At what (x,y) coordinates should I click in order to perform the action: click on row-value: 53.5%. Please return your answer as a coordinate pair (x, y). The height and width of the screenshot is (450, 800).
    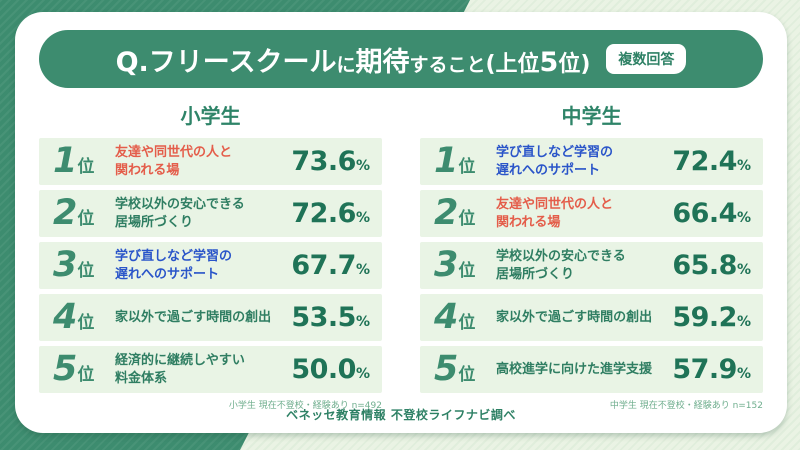
    Looking at the image, I should click on (330, 317).